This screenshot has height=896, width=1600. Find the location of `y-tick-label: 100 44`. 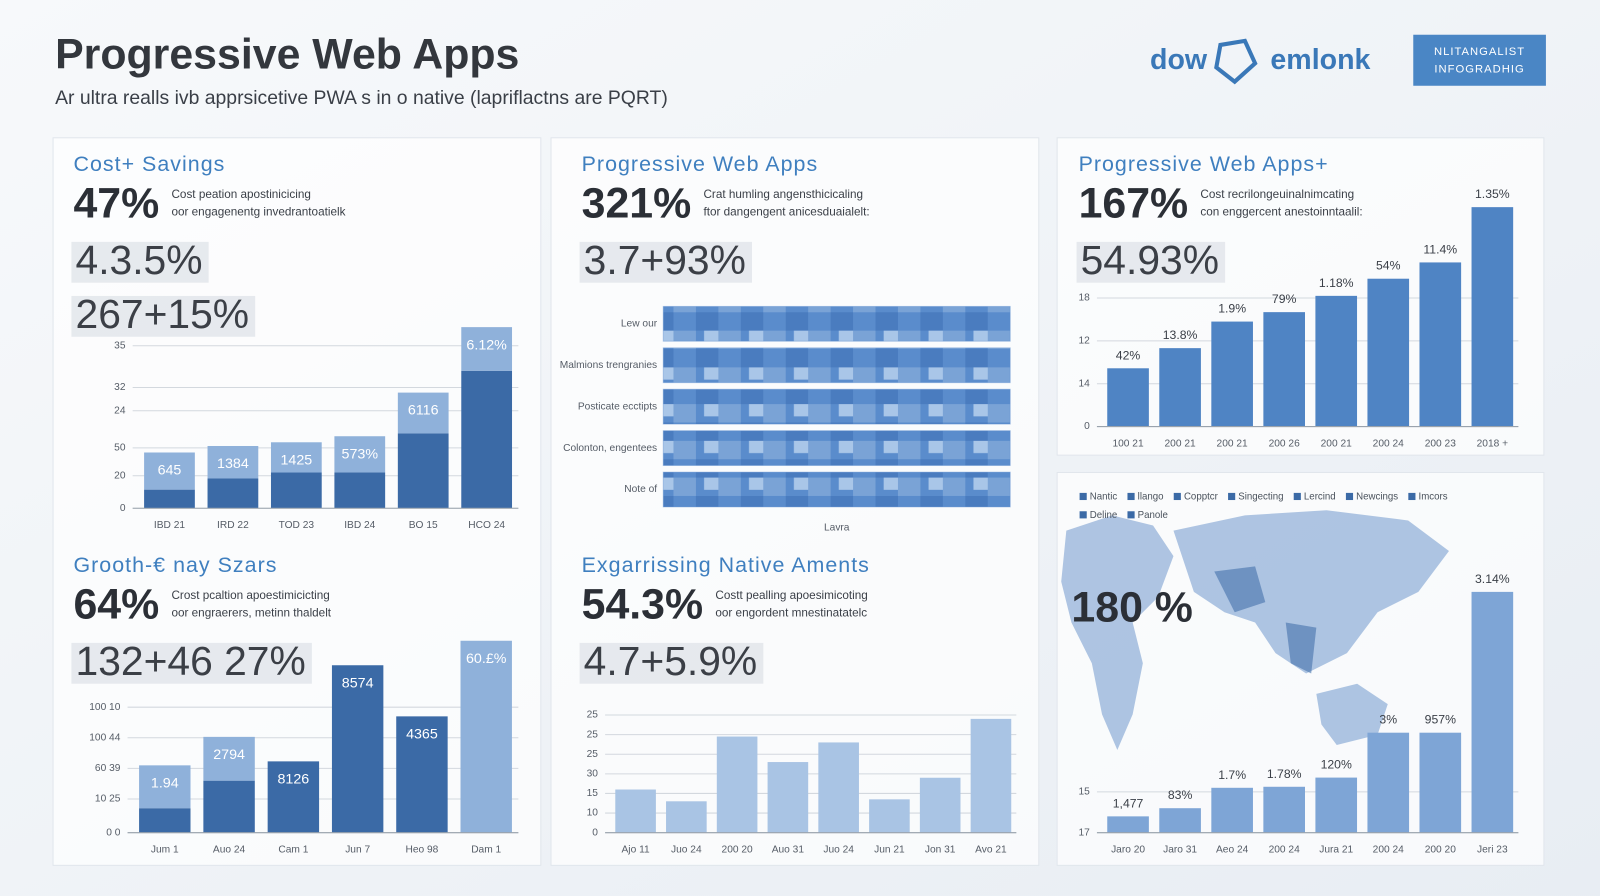

y-tick-label: 100 44 is located at coordinates (104, 737).